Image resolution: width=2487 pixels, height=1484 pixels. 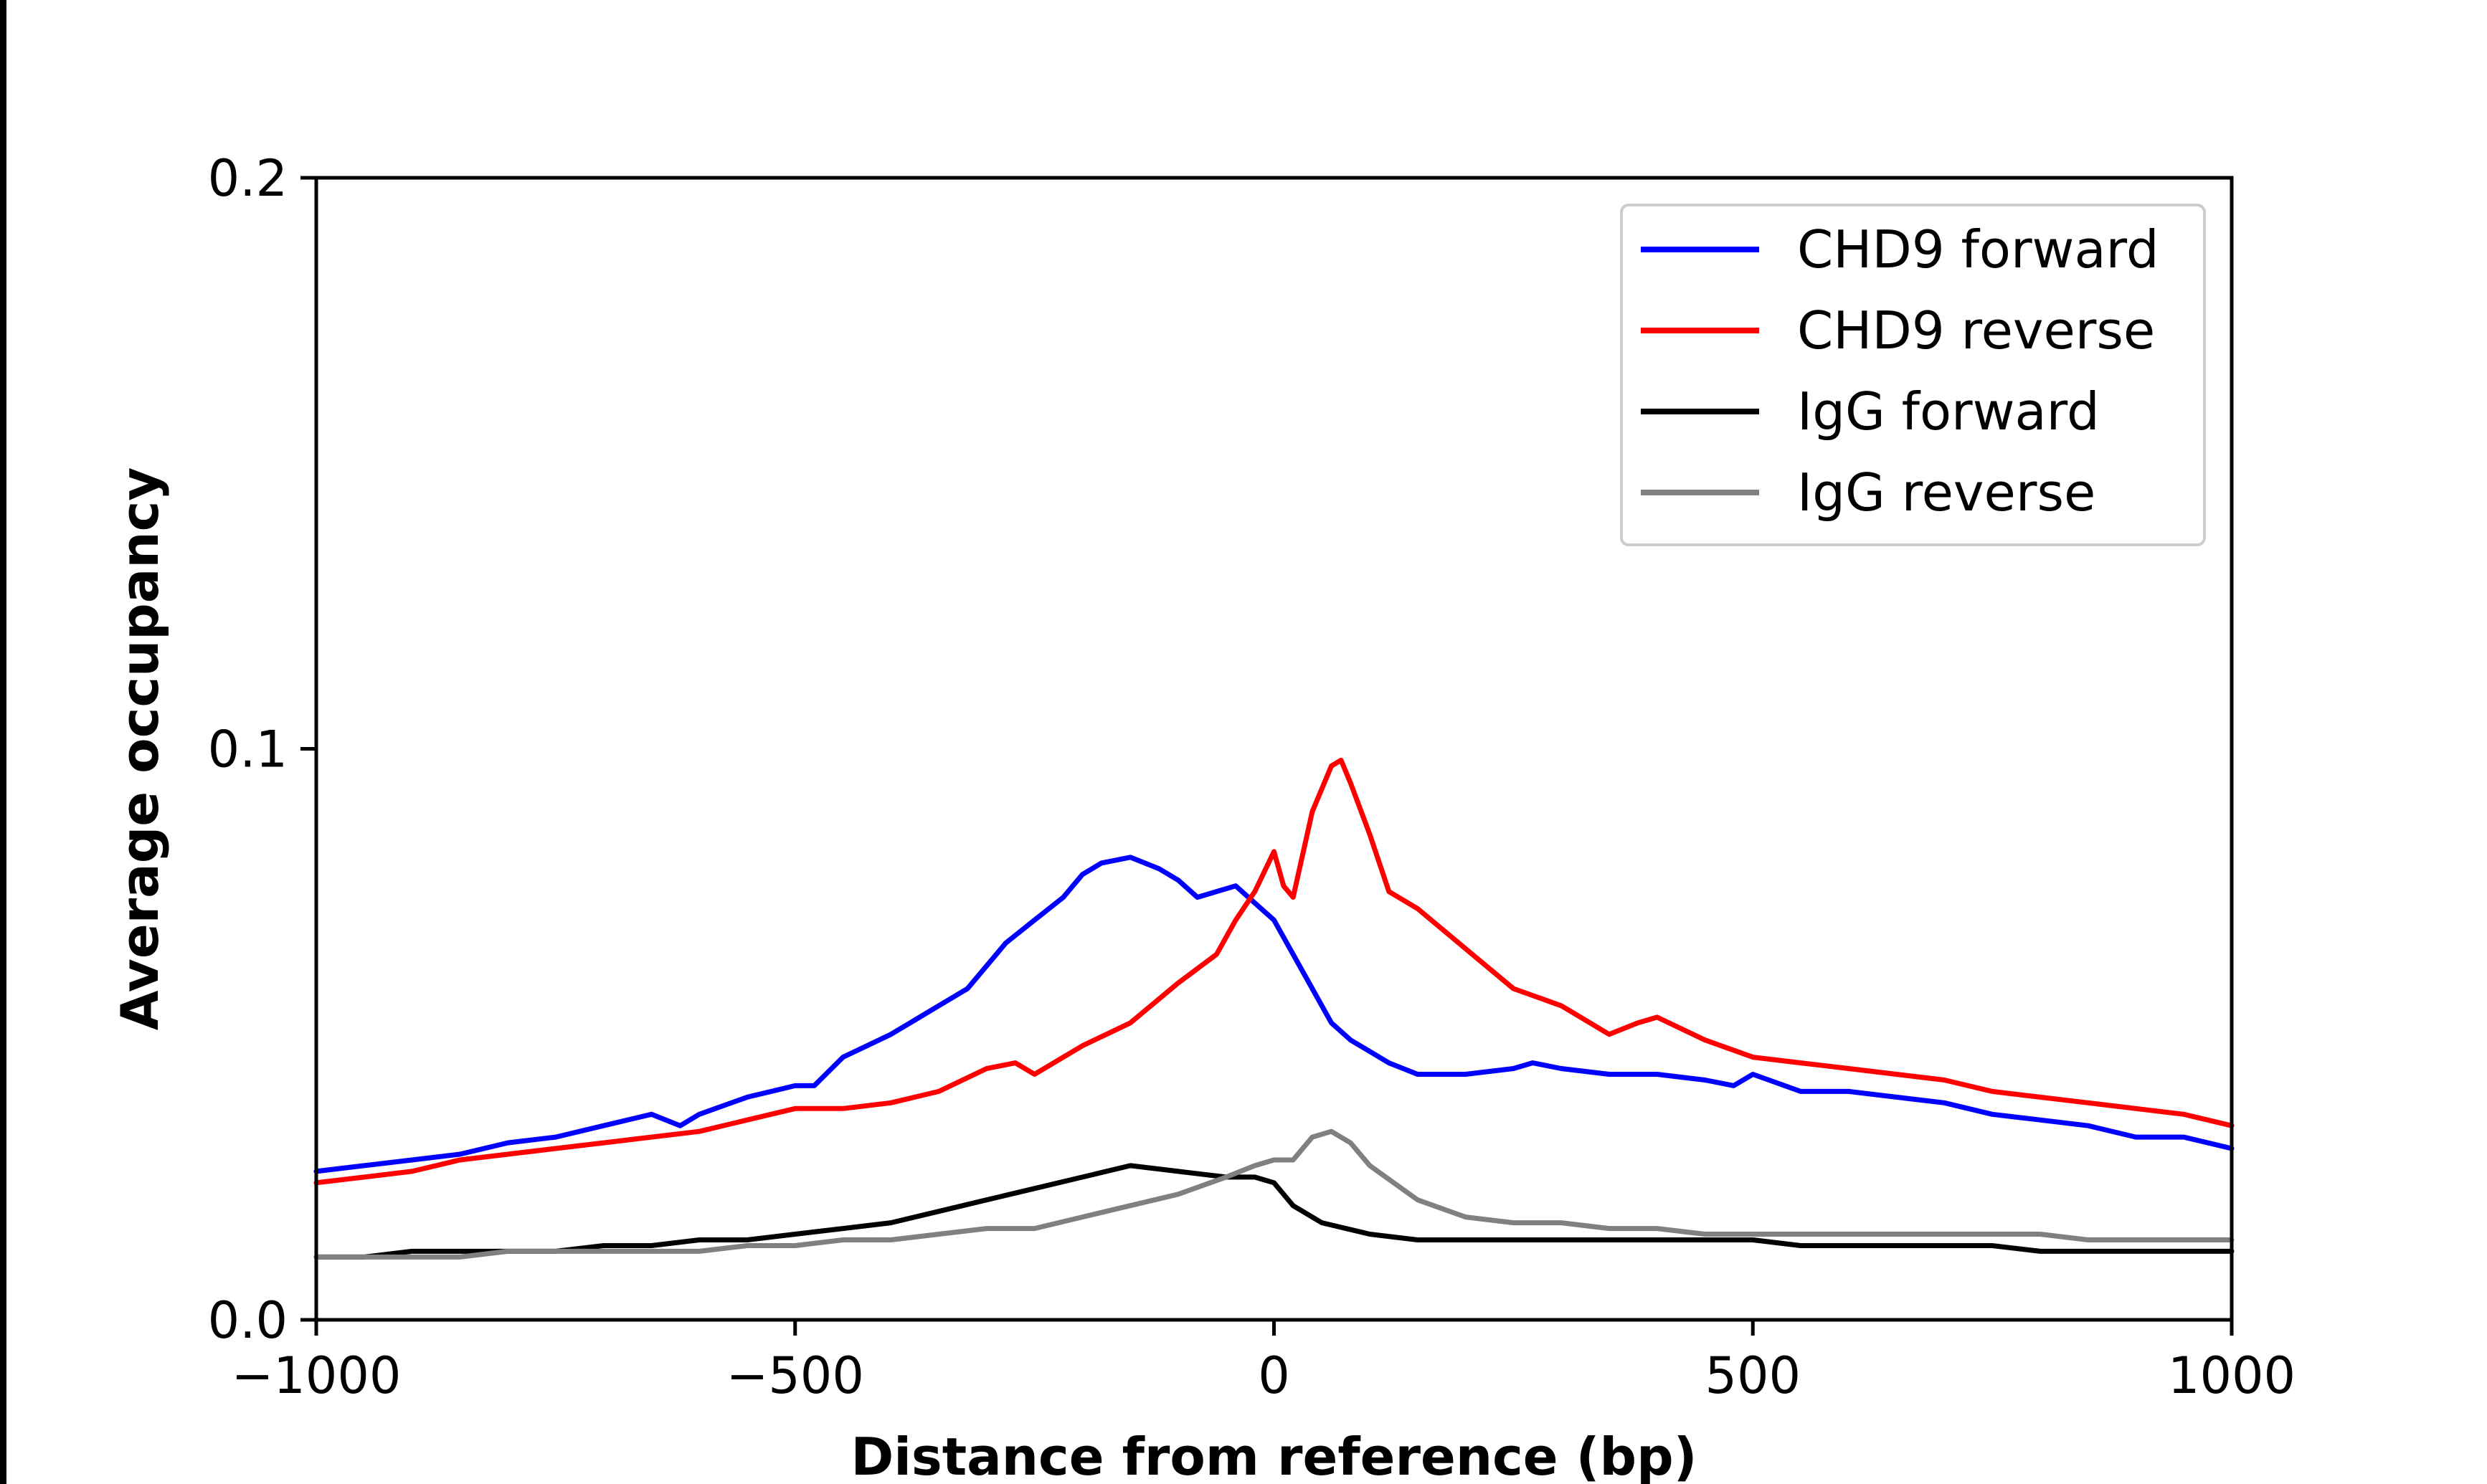 What do you see at coordinates (795, 1376) in the screenshot?
I see `x-tick-label: −500` at bounding box center [795, 1376].